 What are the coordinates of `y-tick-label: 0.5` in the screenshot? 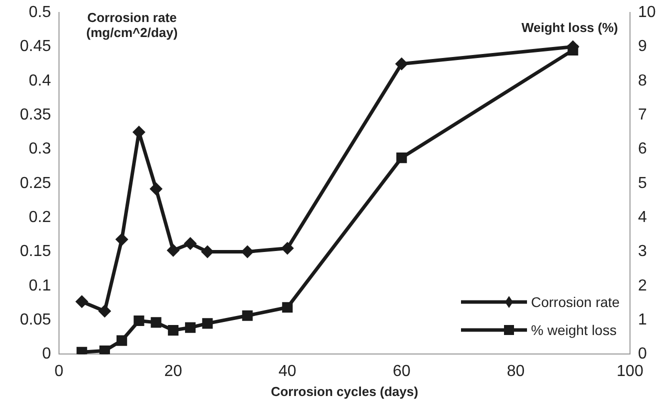 It's located at (40, 13).